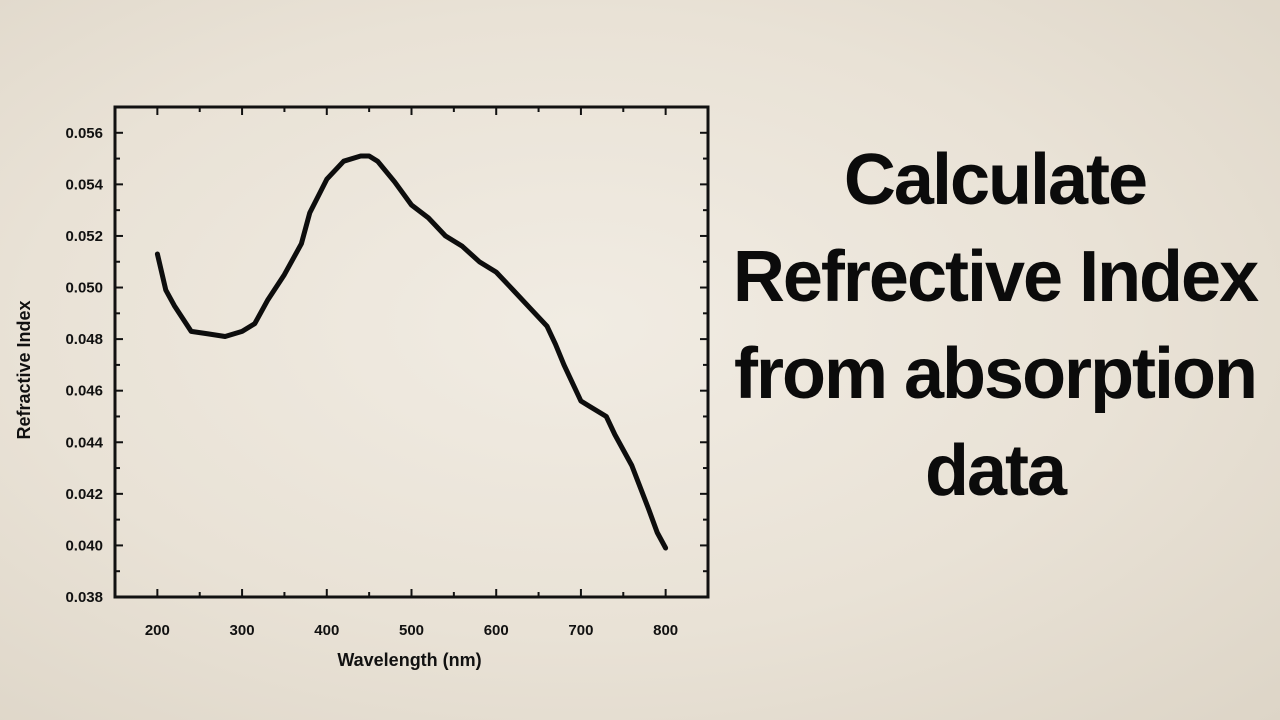  What do you see at coordinates (409, 660) in the screenshot?
I see `x-axis-label: Wavelength (nm)` at bounding box center [409, 660].